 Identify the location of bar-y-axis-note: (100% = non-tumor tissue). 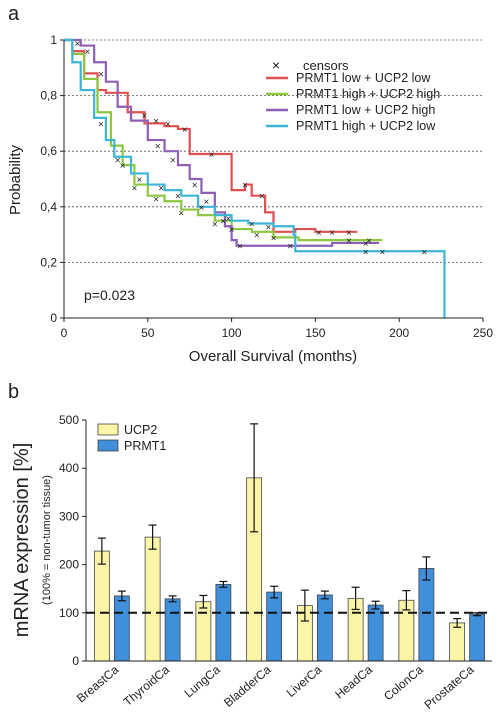
(47, 540).